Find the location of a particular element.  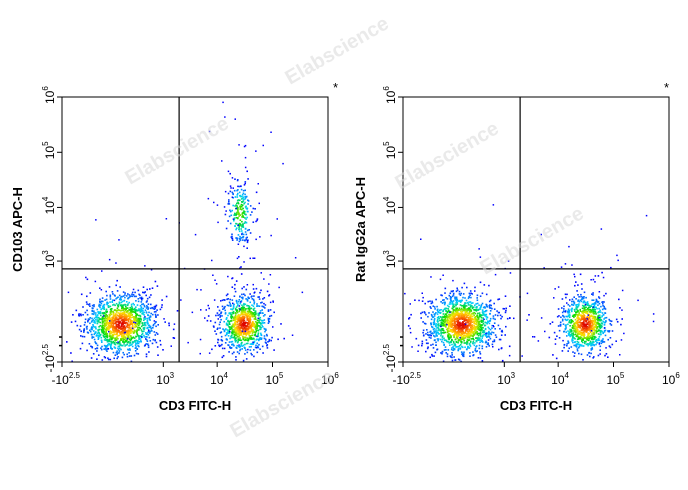

x-tick-label: 104 is located at coordinates (219, 379).